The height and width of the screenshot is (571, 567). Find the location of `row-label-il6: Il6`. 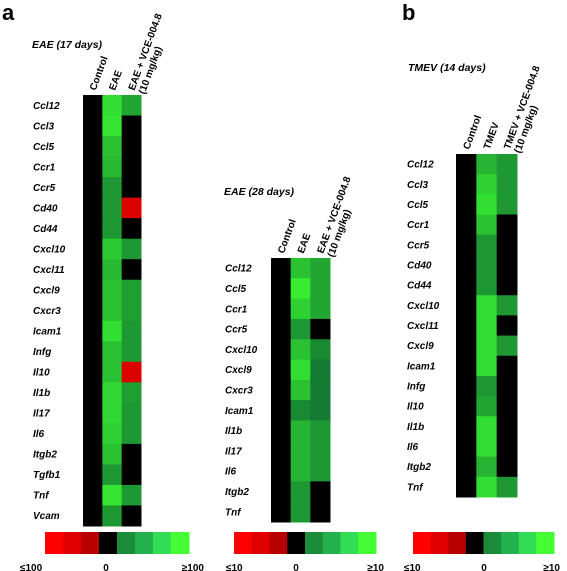

row-label-il6: Il6 is located at coordinates (413, 447).